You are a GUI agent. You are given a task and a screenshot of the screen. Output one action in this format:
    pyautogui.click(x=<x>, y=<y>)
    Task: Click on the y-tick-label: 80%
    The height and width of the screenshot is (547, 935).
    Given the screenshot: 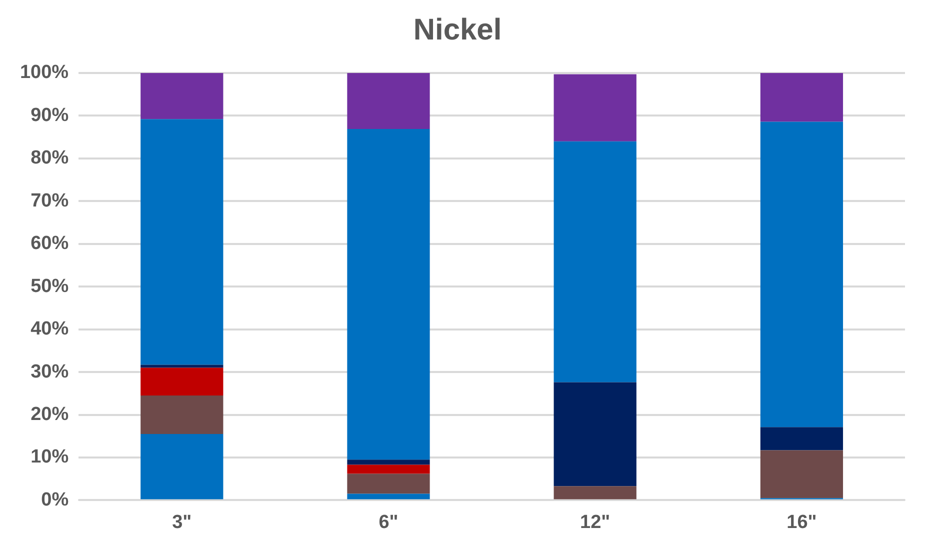 What is the action you would take?
    pyautogui.click(x=49, y=158)
    